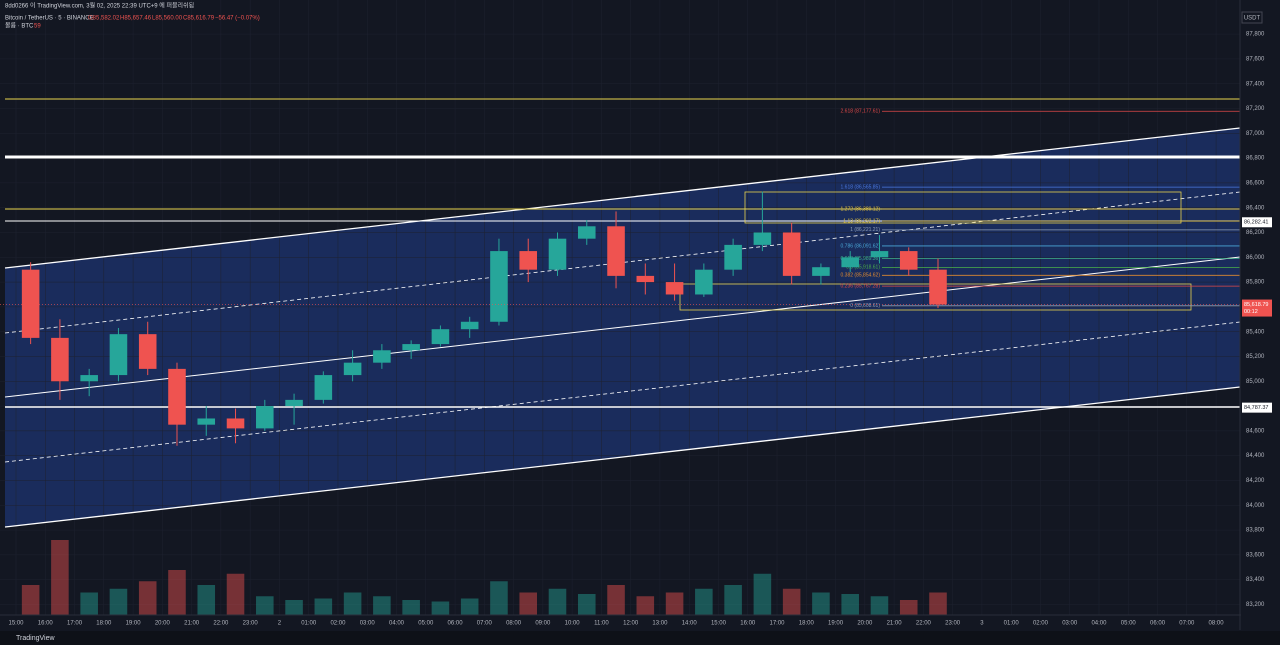 The image size is (1280, 645). What do you see at coordinates (1255, 382) in the screenshot?
I see `y-tick-label: 85,000` at bounding box center [1255, 382].